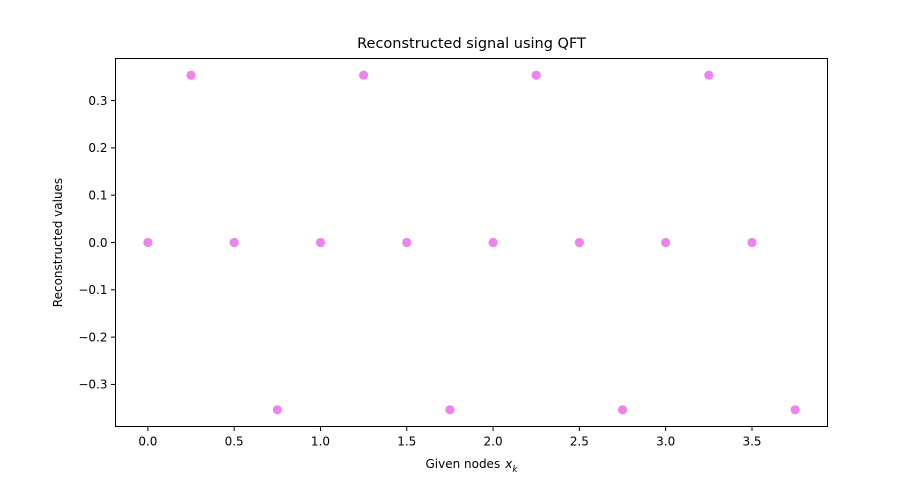  What do you see at coordinates (508, 464) in the screenshot?
I see `x-axis-symbol: x` at bounding box center [508, 464].